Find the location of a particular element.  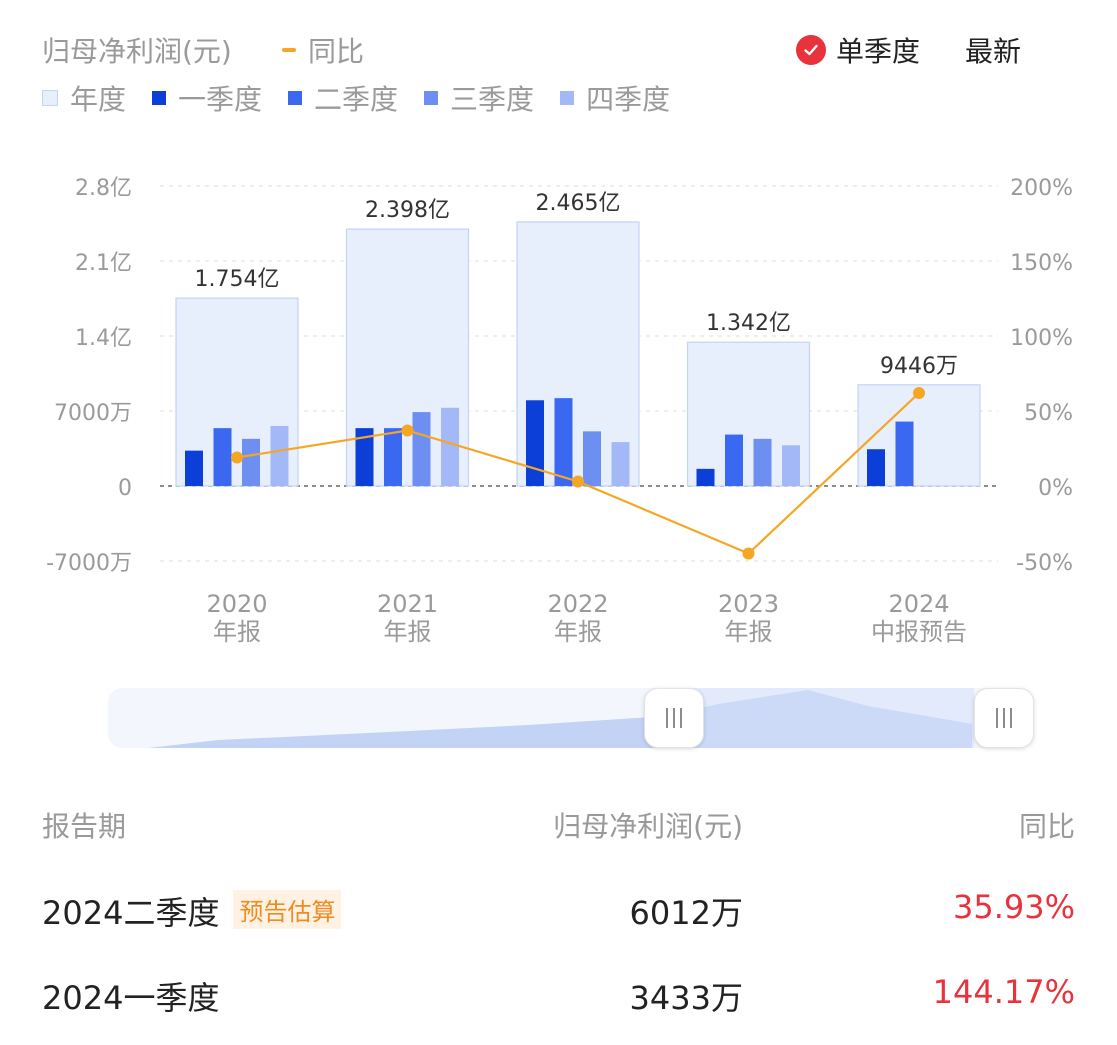

legend-q1-swatch is located at coordinates (159, 98).